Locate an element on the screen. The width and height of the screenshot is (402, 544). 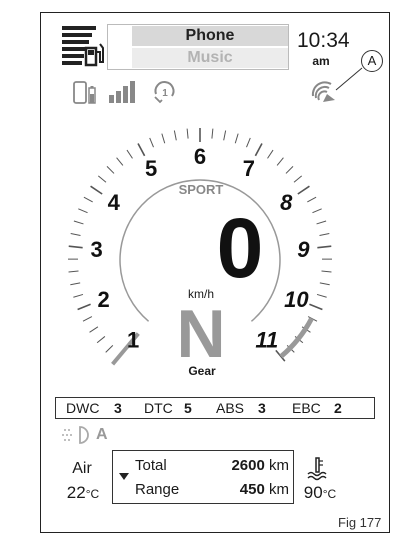
air-temp-value: 22 is located at coordinates (76, 492).